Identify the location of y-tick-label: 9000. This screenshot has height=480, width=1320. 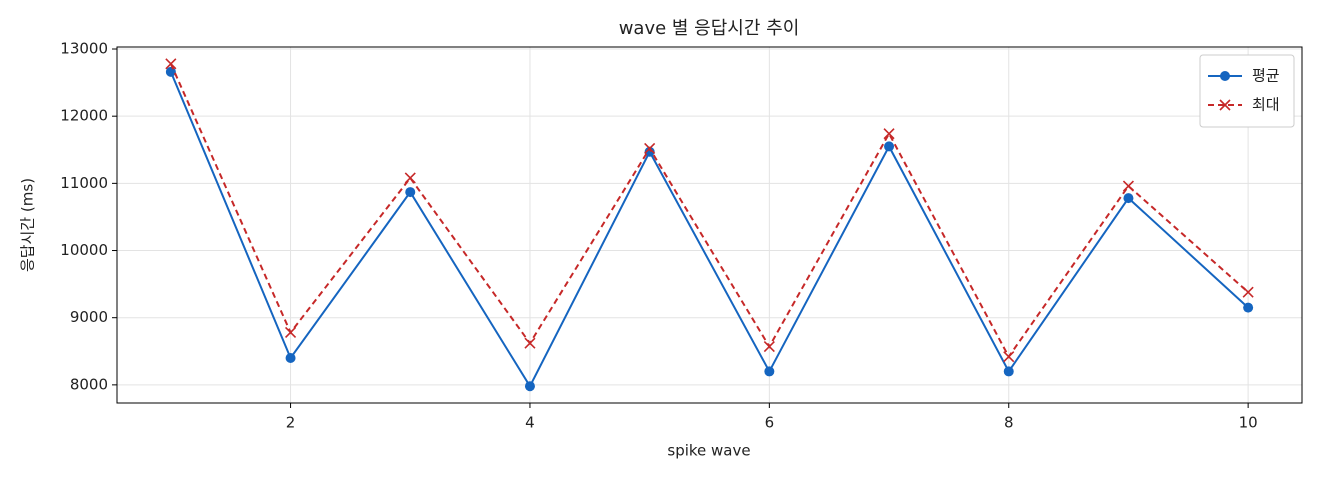
(89, 317).